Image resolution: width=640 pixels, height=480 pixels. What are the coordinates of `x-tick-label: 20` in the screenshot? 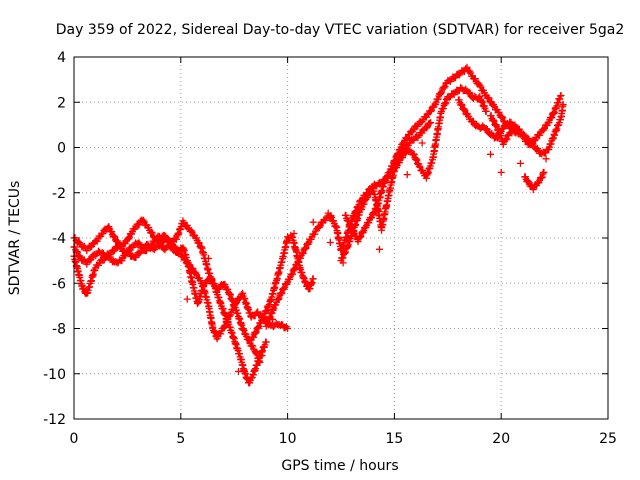 It's located at (501, 439).